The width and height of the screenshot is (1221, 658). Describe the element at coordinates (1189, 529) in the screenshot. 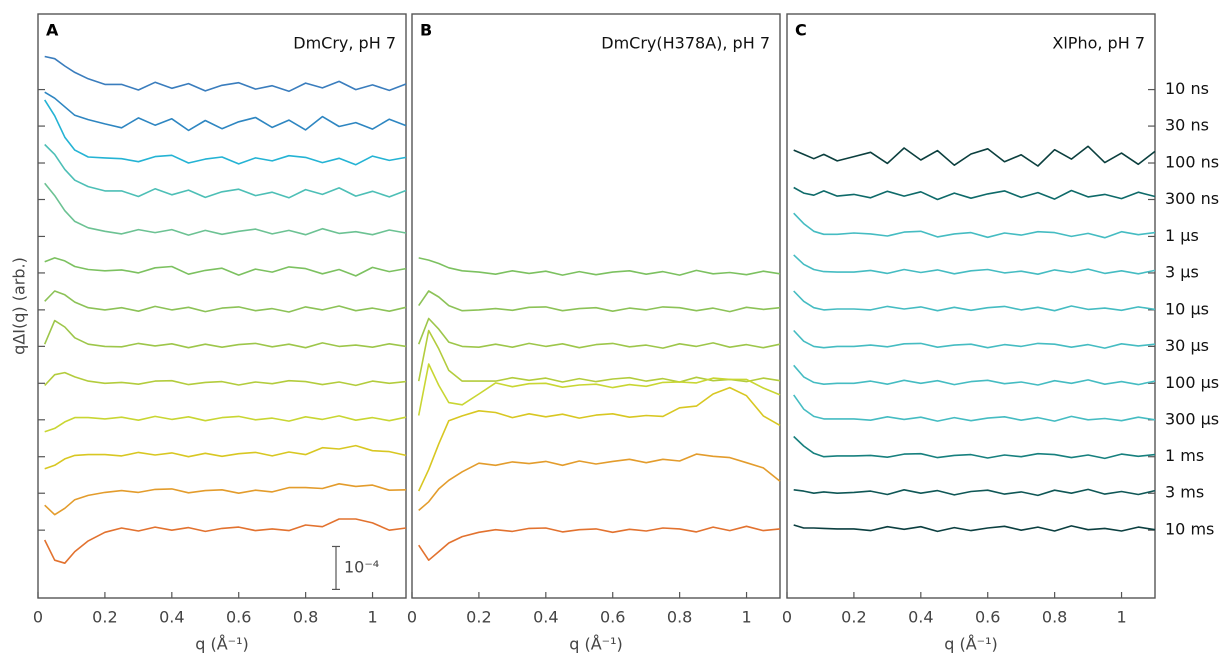

I see `delay-label: 10 ms` at that location.